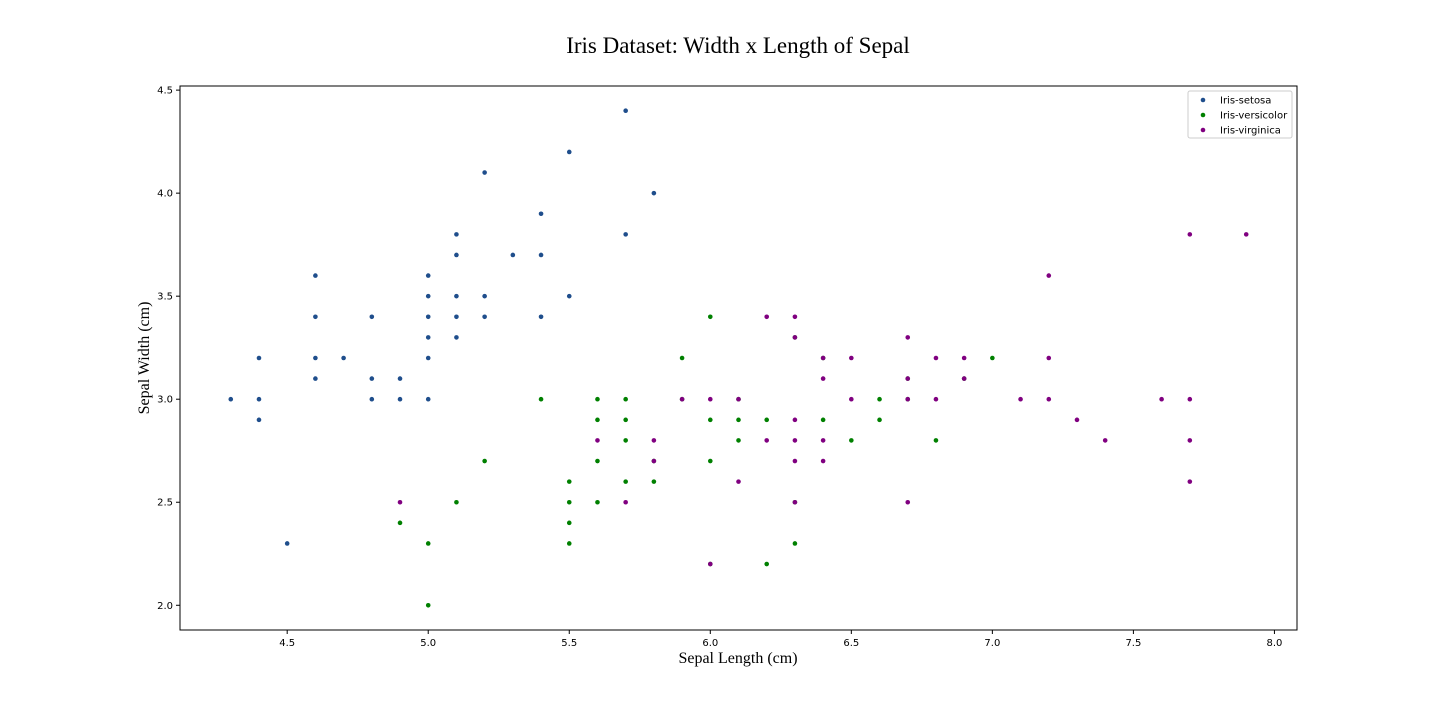 Image resolution: width=1440 pixels, height=720 pixels. What do you see at coordinates (992, 643) in the screenshot?
I see `x-tick-label: 7.0` at bounding box center [992, 643].